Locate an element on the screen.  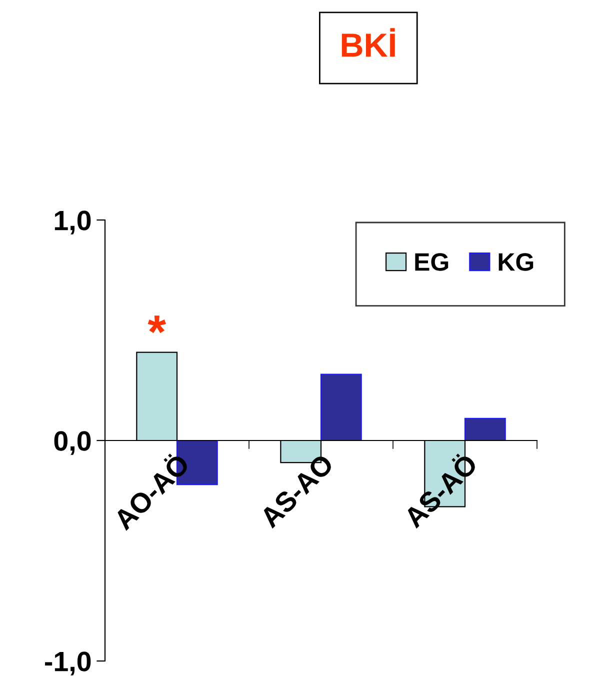
y-tick-label: 0,0 is located at coordinates (72, 443).